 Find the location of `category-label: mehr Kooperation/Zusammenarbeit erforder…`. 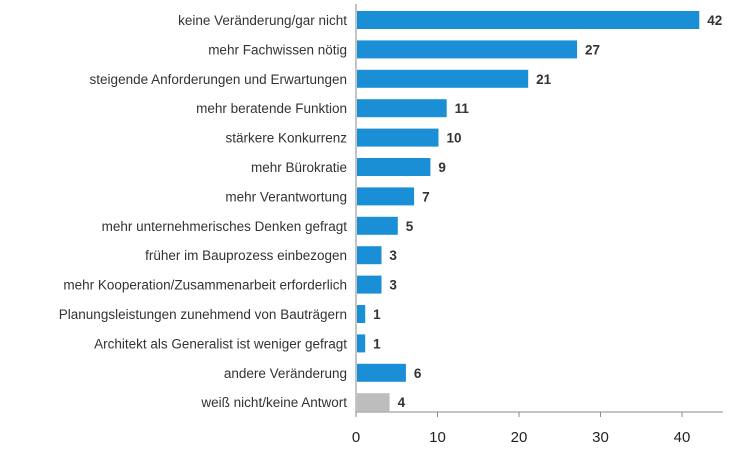

category-label: mehr Kooperation/Zusammenarbeit erforder… is located at coordinates (205, 285).